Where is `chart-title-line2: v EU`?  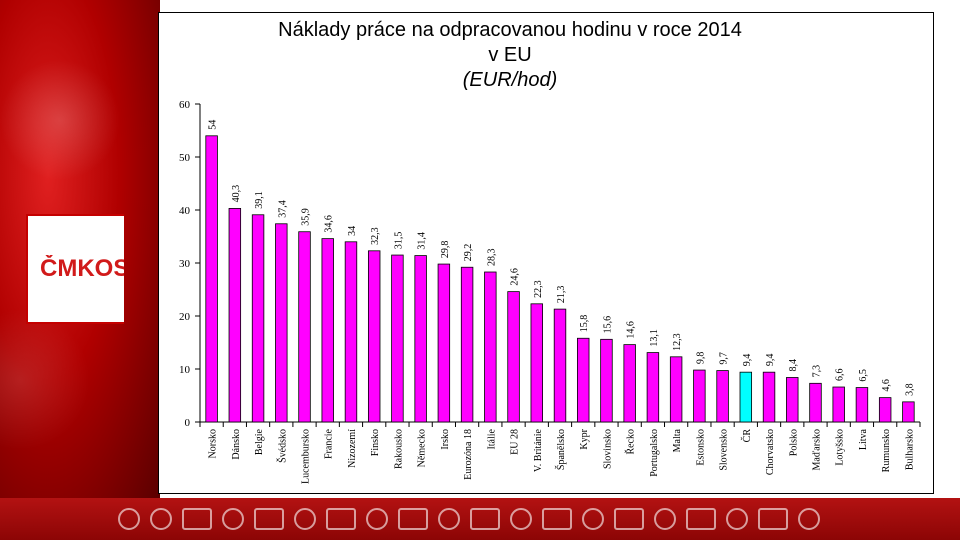
chart-title-line2: v EU is located at coordinates (510, 55).